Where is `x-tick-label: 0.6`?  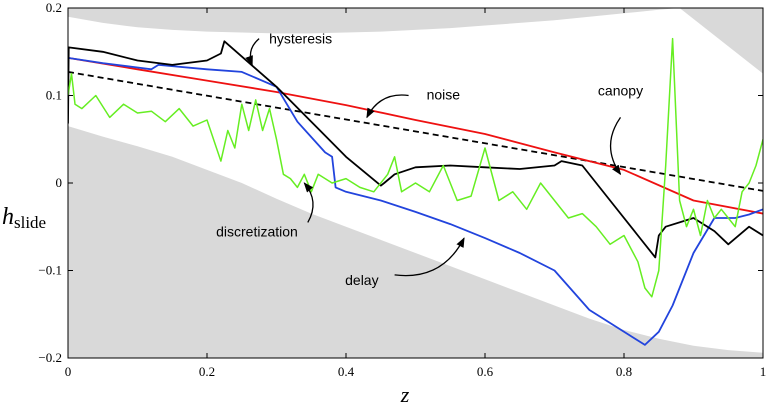 x-tick-label: 0.6 is located at coordinates (485, 371).